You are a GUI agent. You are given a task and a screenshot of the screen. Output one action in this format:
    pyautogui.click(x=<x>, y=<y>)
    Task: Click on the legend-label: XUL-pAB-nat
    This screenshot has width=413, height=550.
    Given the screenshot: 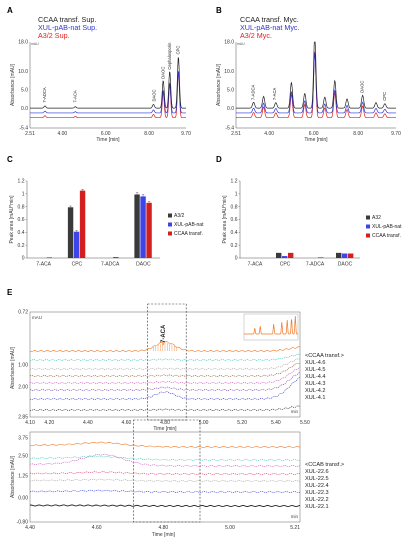 What is the action you would take?
    pyautogui.click(x=189, y=225)
    